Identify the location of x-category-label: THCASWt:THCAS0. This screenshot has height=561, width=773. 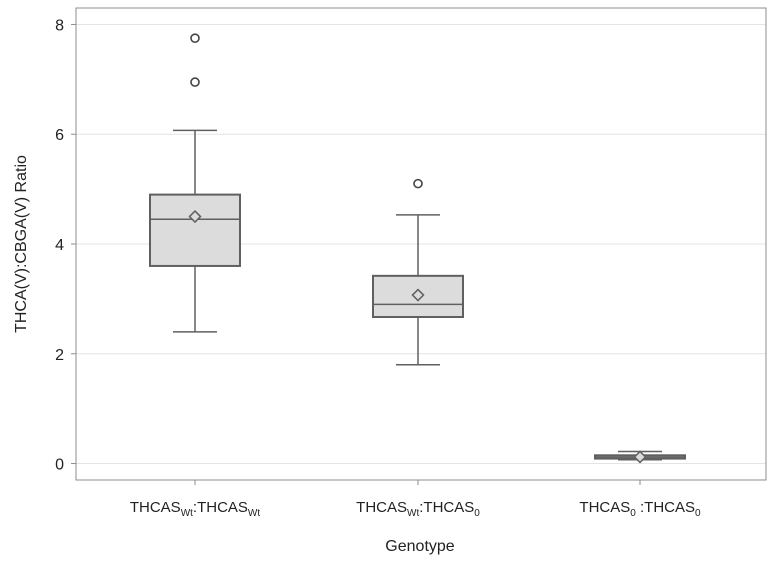
(418, 509).